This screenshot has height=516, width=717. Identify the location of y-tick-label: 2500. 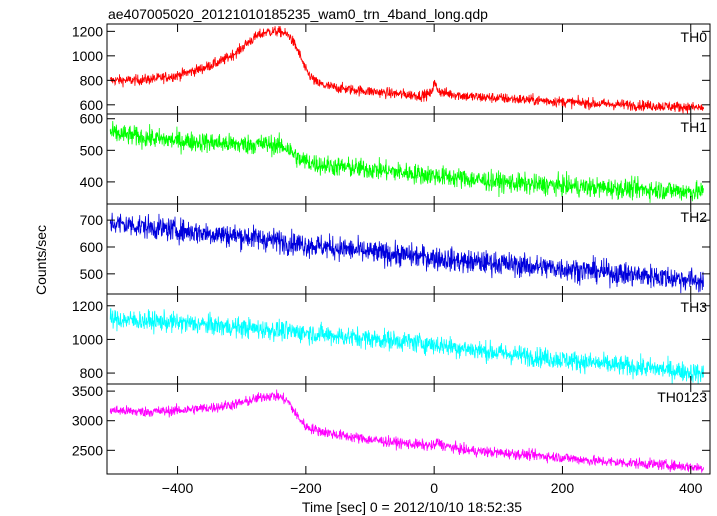
(87, 450).